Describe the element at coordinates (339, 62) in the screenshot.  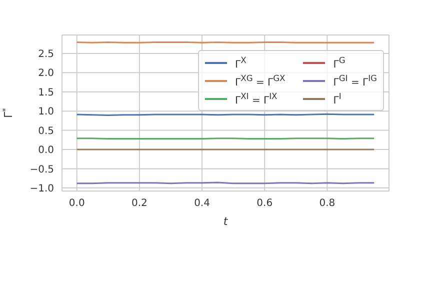
I see `legend-label: Γ$^{G}$` at that location.